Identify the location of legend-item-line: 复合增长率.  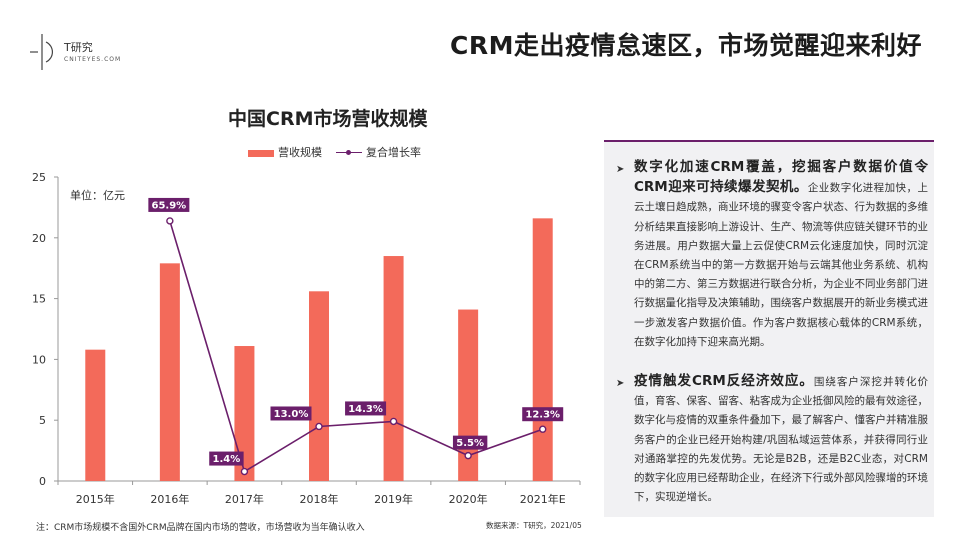
(378, 152).